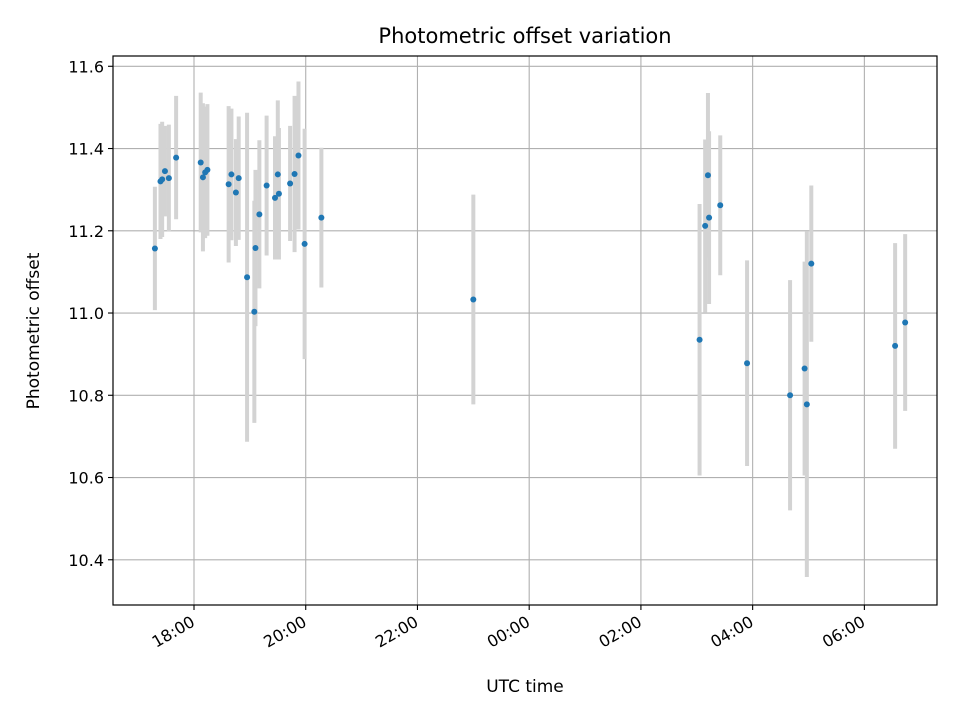 Image resolution: width=960 pixels, height=720 pixels. What do you see at coordinates (525, 687) in the screenshot?
I see `x-axis-title: UTC time` at bounding box center [525, 687].